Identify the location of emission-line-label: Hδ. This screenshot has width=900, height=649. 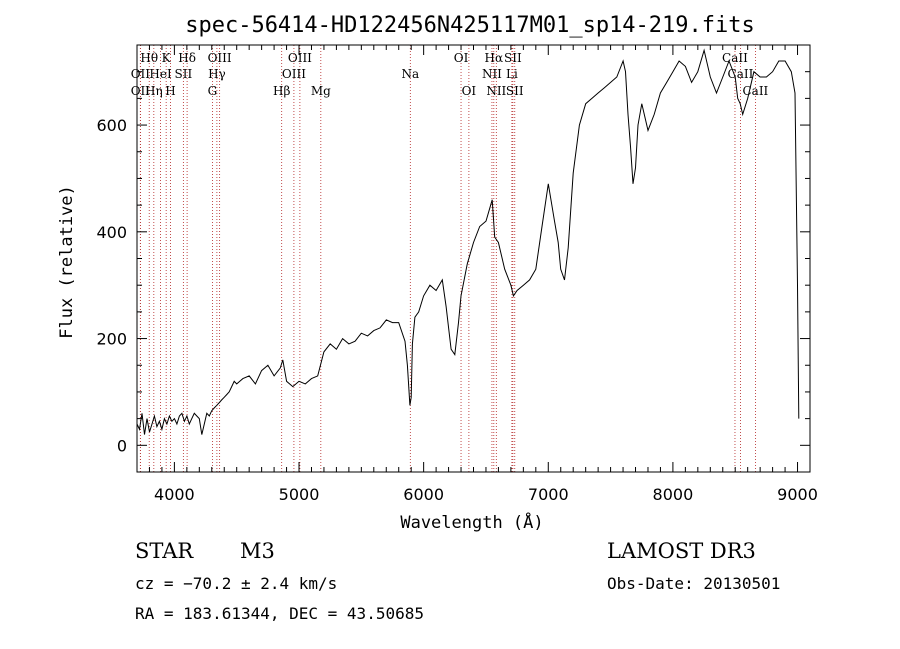
(187, 58).